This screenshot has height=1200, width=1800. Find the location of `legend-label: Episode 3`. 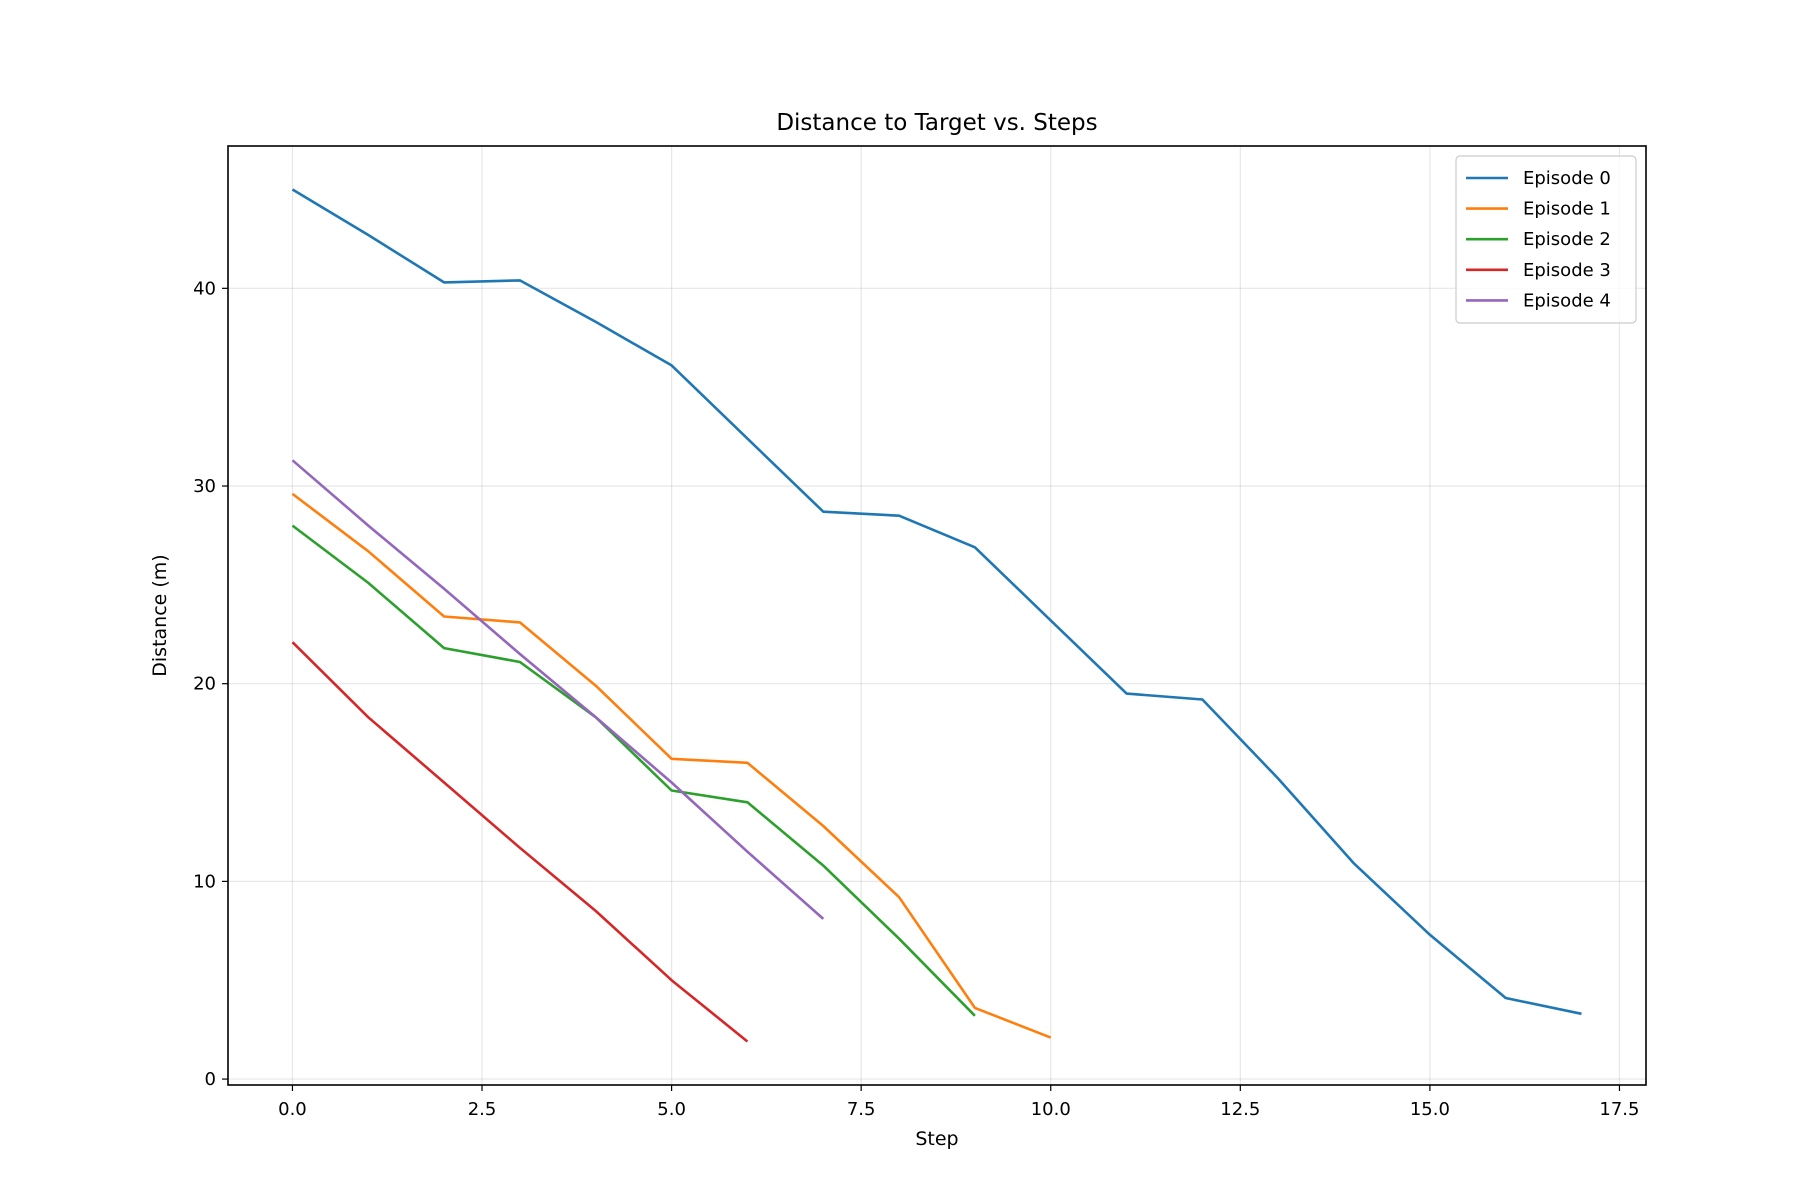

legend-label: Episode 3 is located at coordinates (1567, 270).